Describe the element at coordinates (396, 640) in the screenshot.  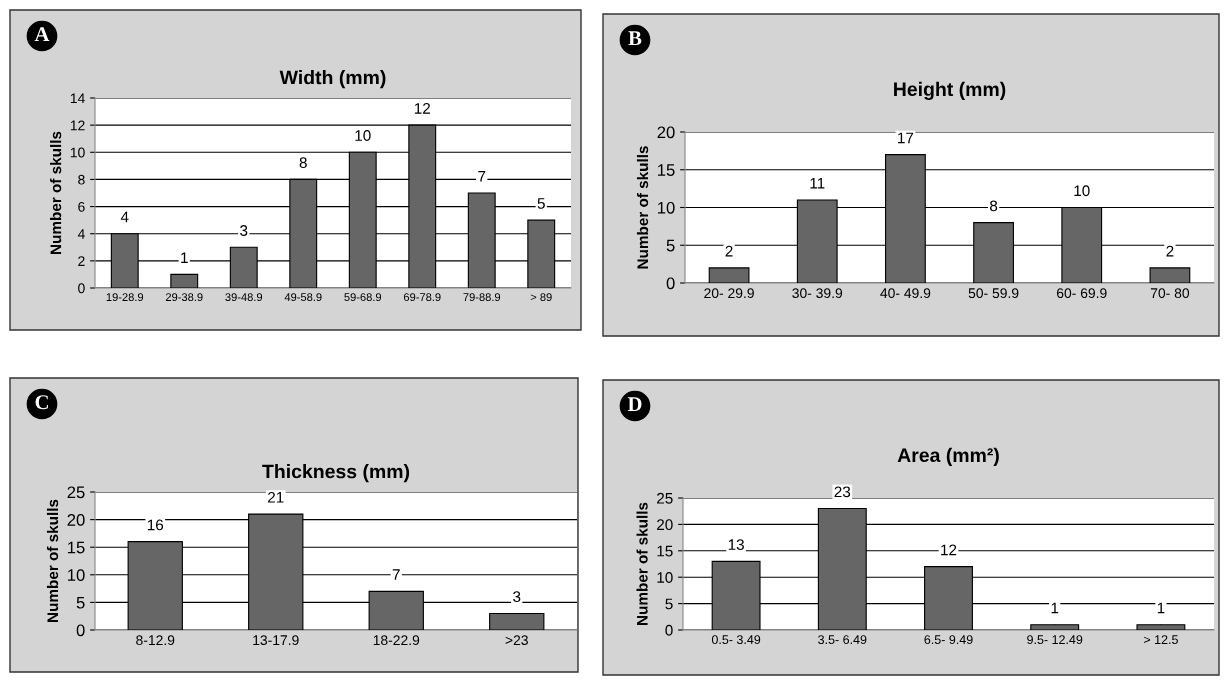
I see `x-tick-label: 18-22.9` at that location.